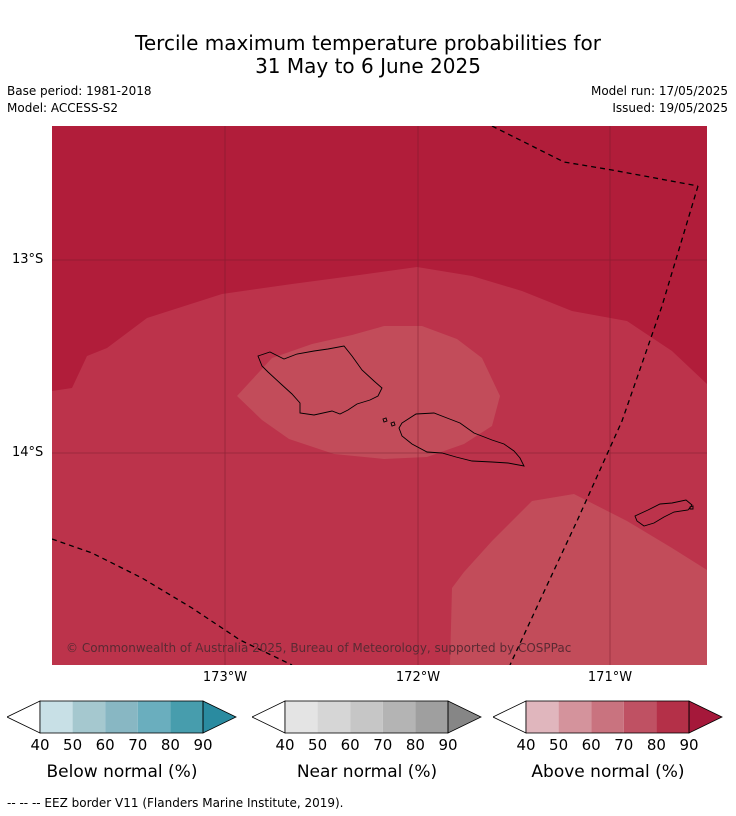 This screenshot has width=736, height=816. What do you see at coordinates (219, 717) in the screenshot?
I see `colorbar-below-over-arrow` at bounding box center [219, 717].